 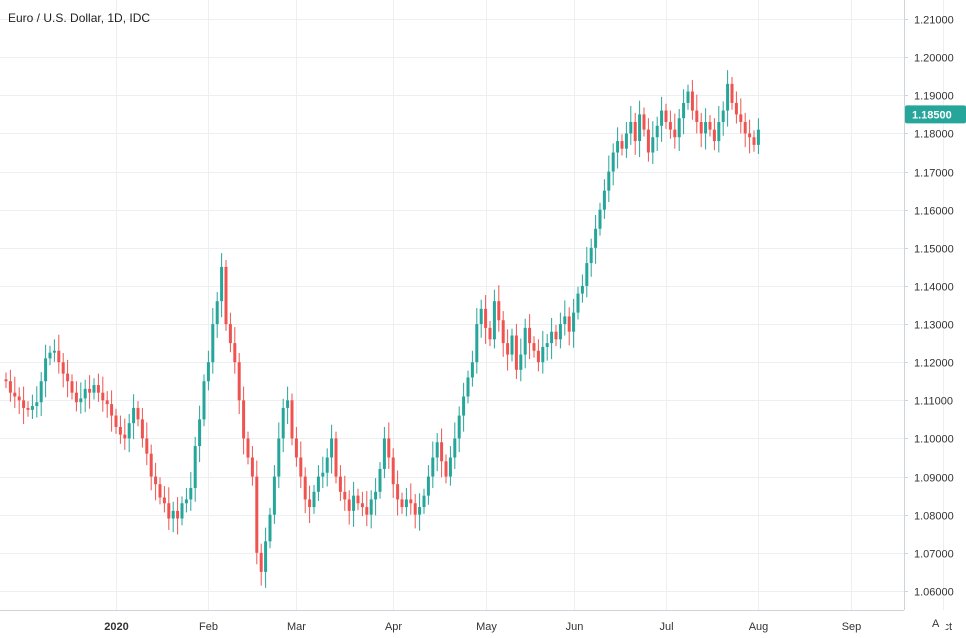 I want to click on auto-scale-button-bg, so click(x=936, y=622).